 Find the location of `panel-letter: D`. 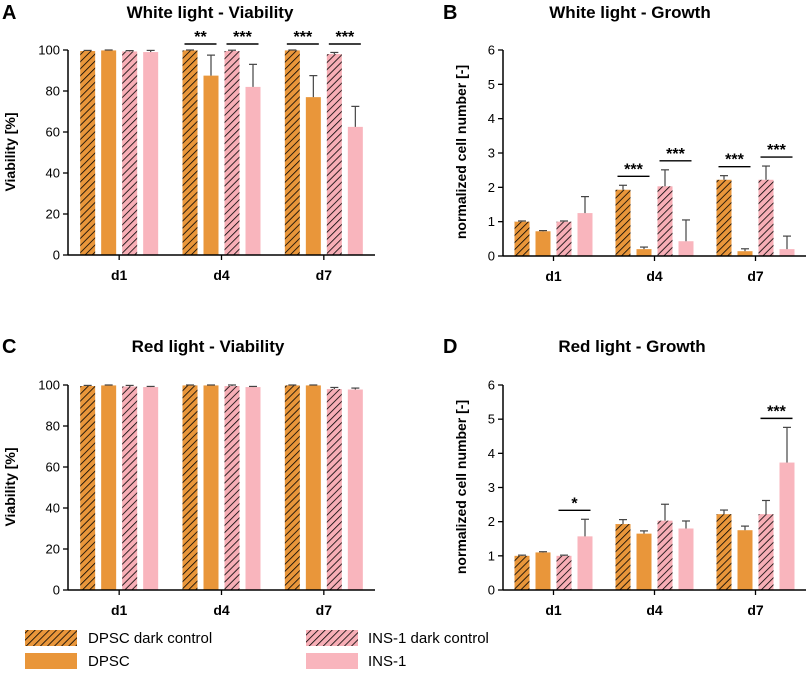

panel-letter: D is located at coordinates (450, 347).